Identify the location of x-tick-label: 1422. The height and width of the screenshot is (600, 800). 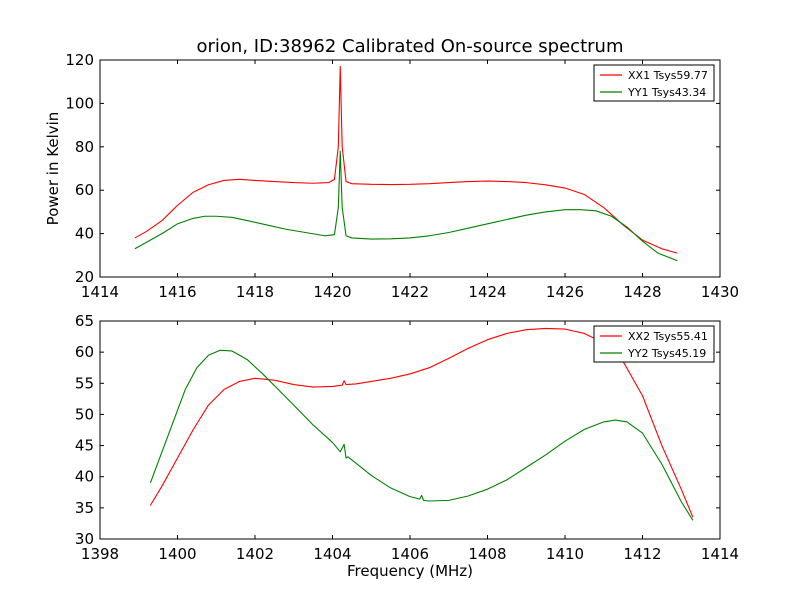
(410, 292).